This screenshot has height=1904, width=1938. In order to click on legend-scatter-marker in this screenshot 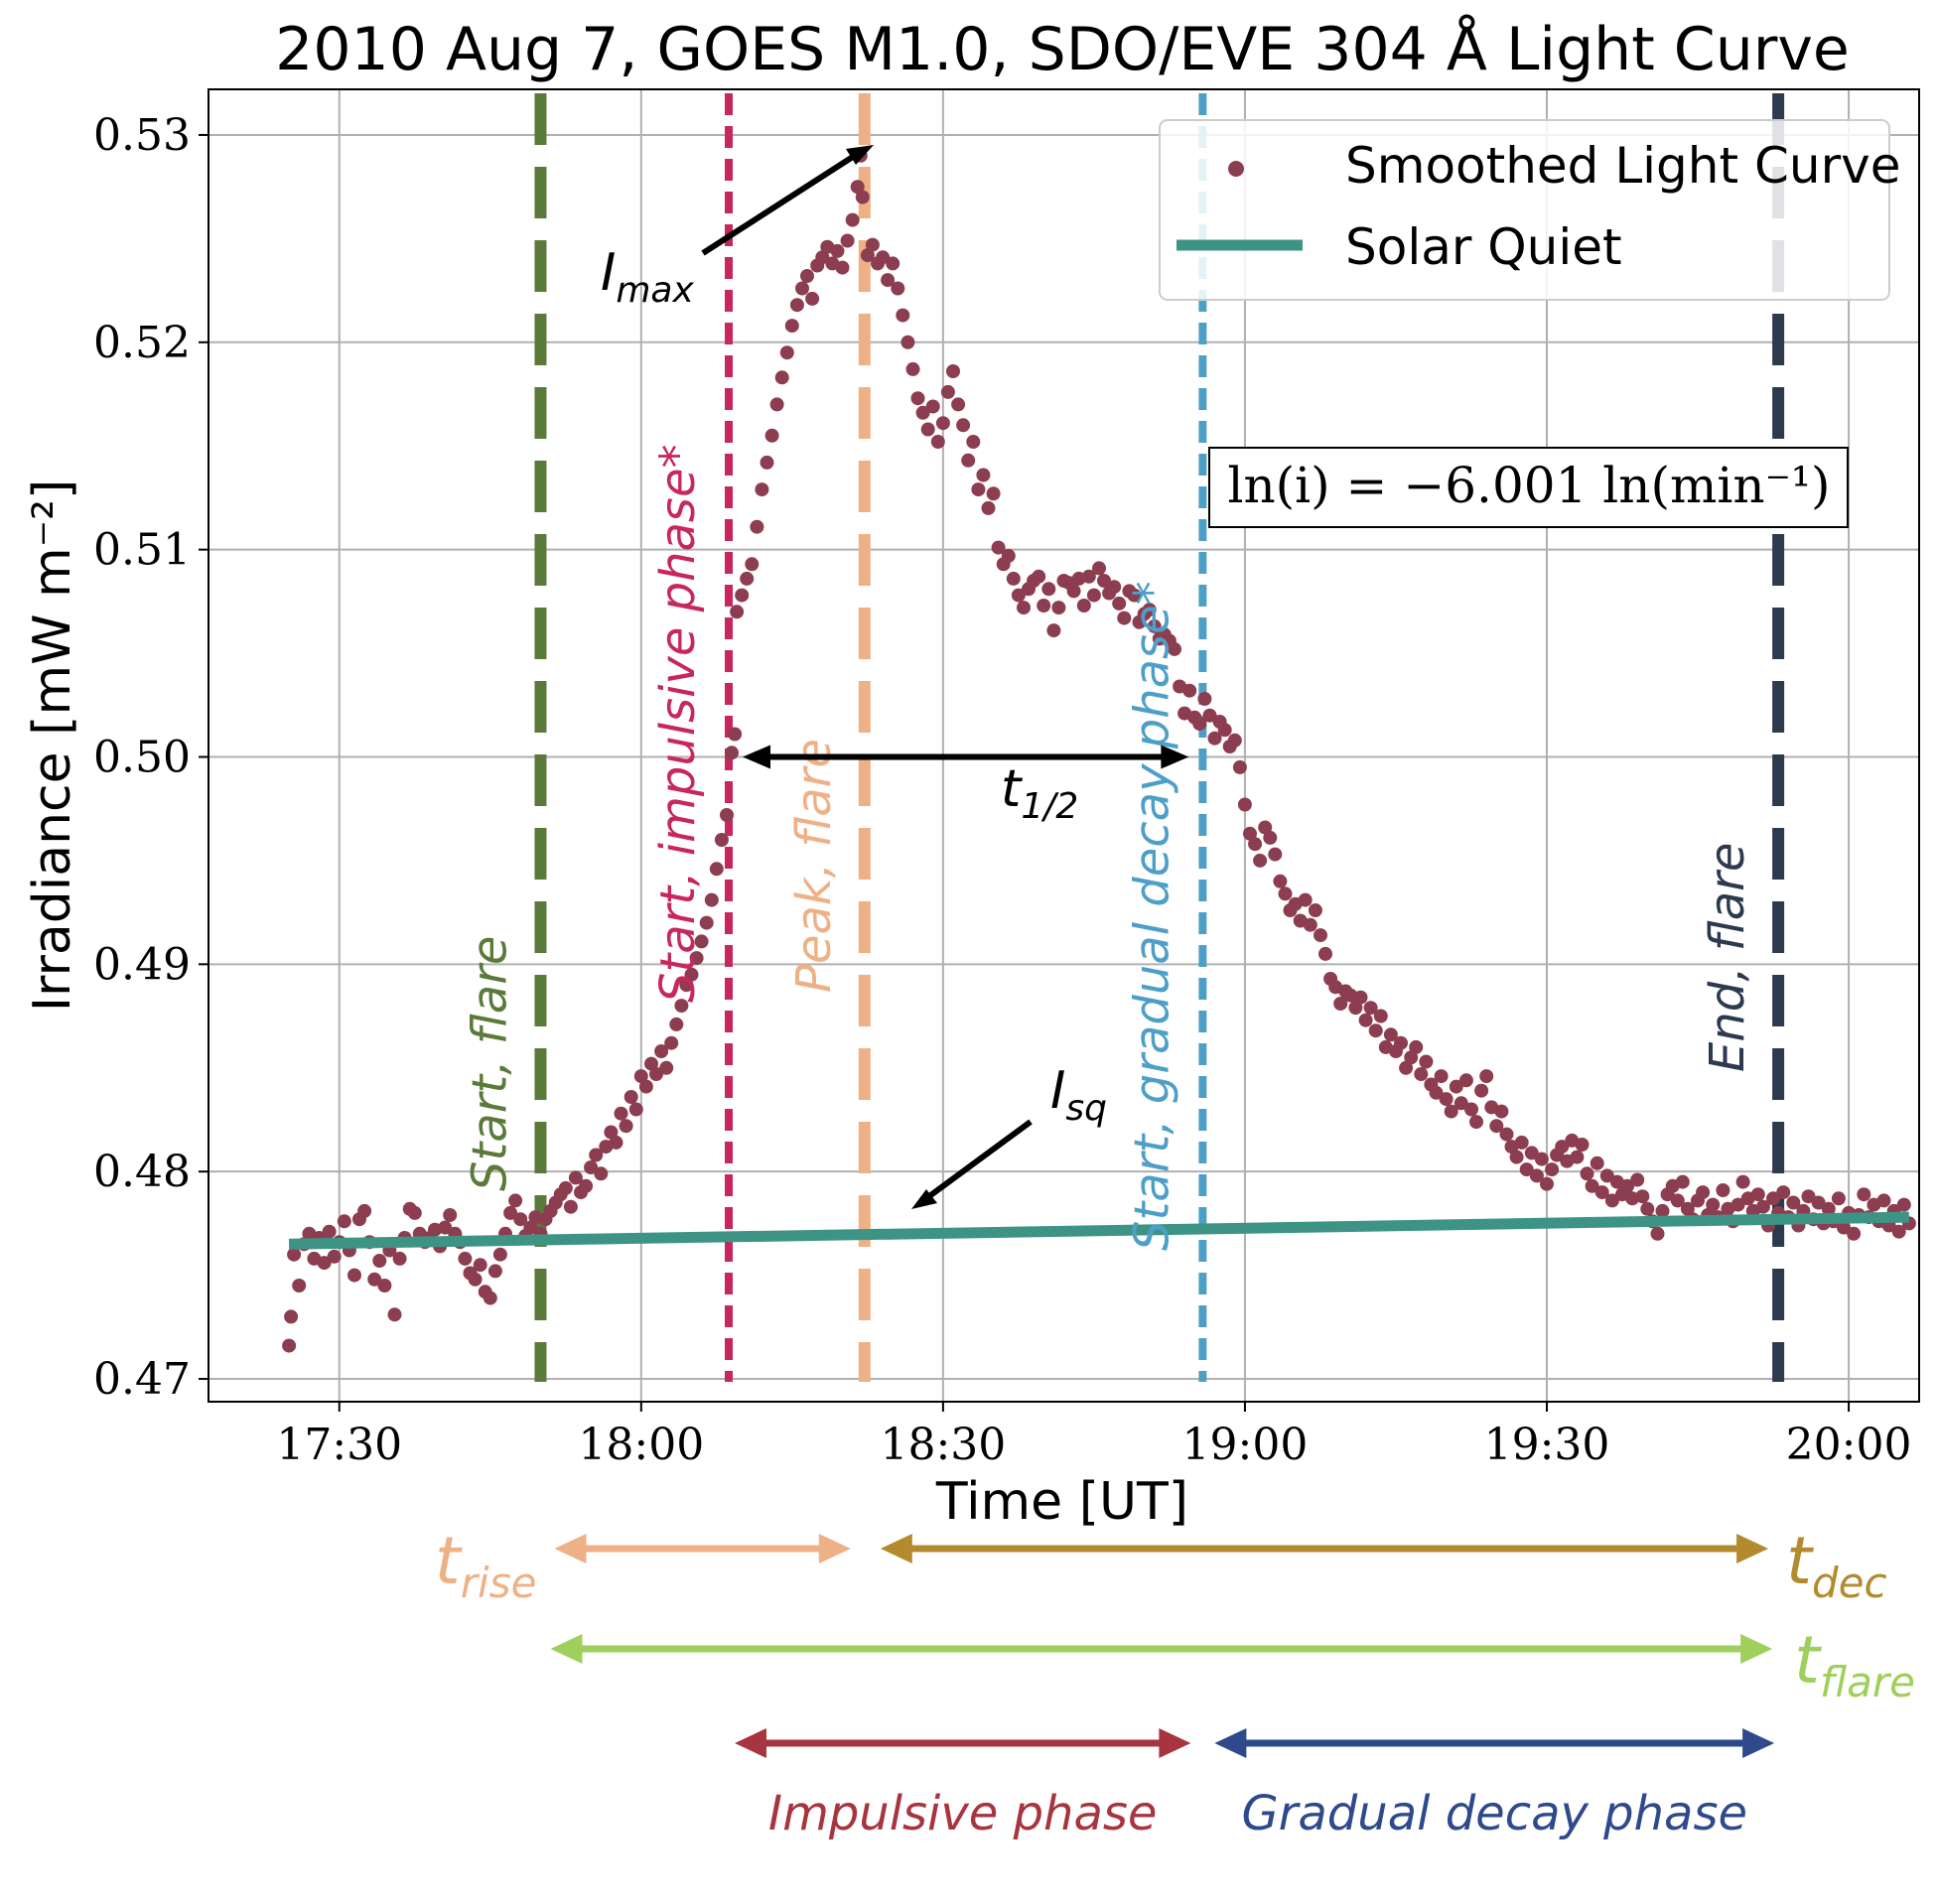, I will do `click(1236, 169)`.